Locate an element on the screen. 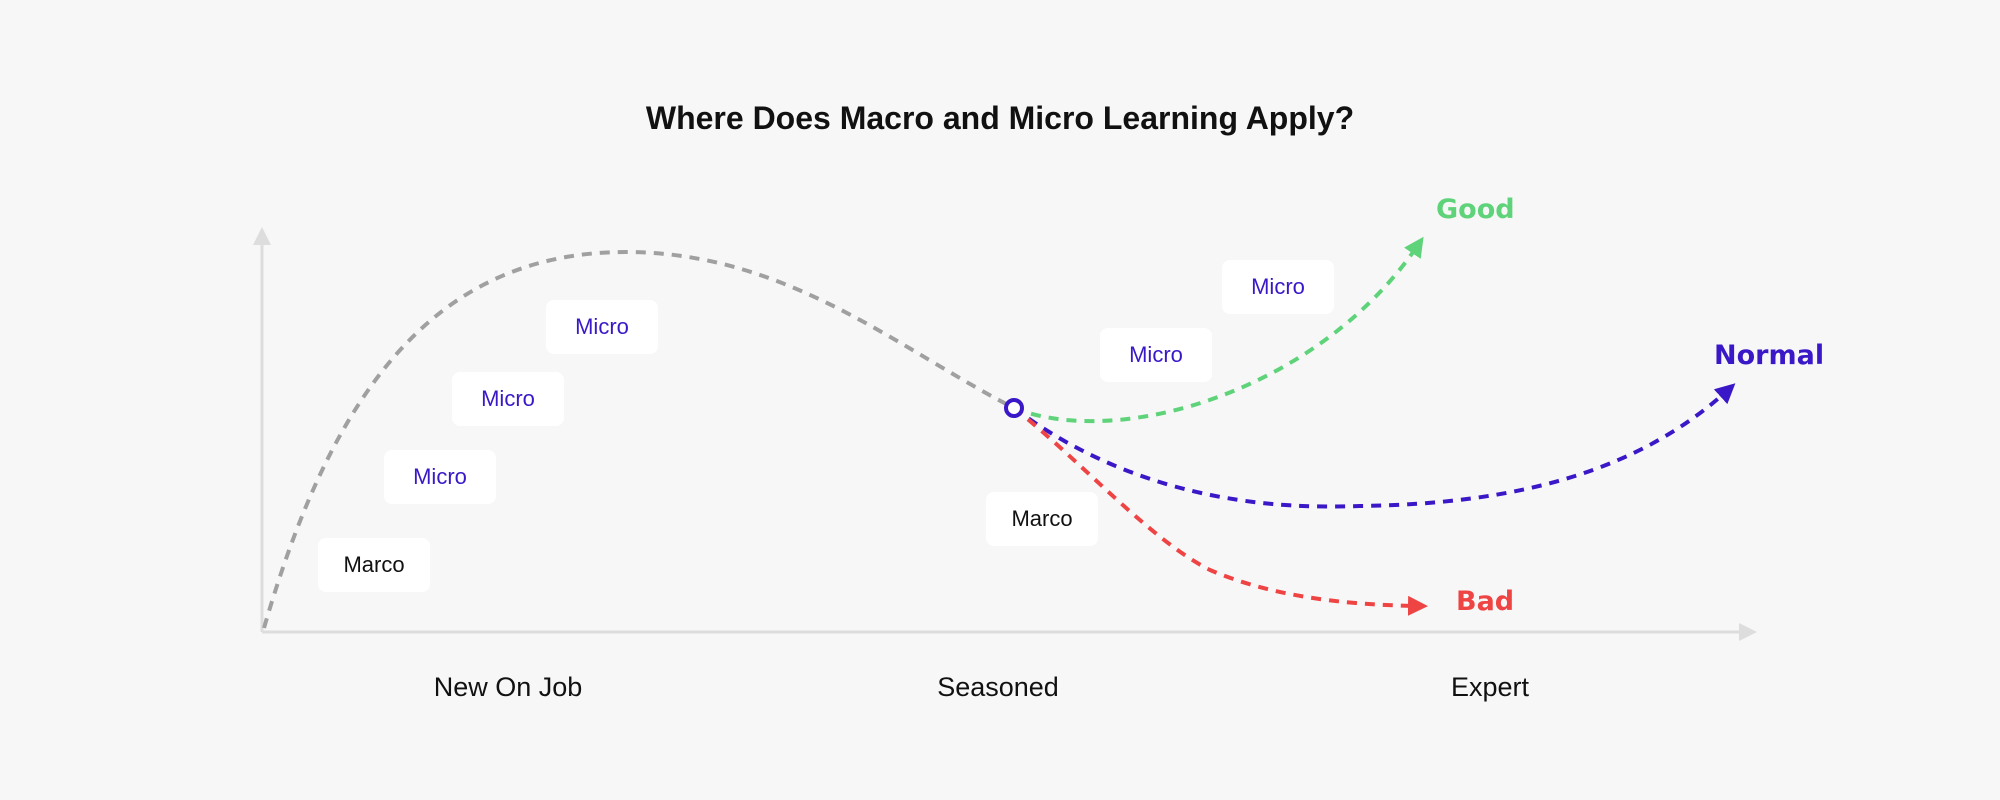  micro-box-new-1: Micro is located at coordinates (440, 477).